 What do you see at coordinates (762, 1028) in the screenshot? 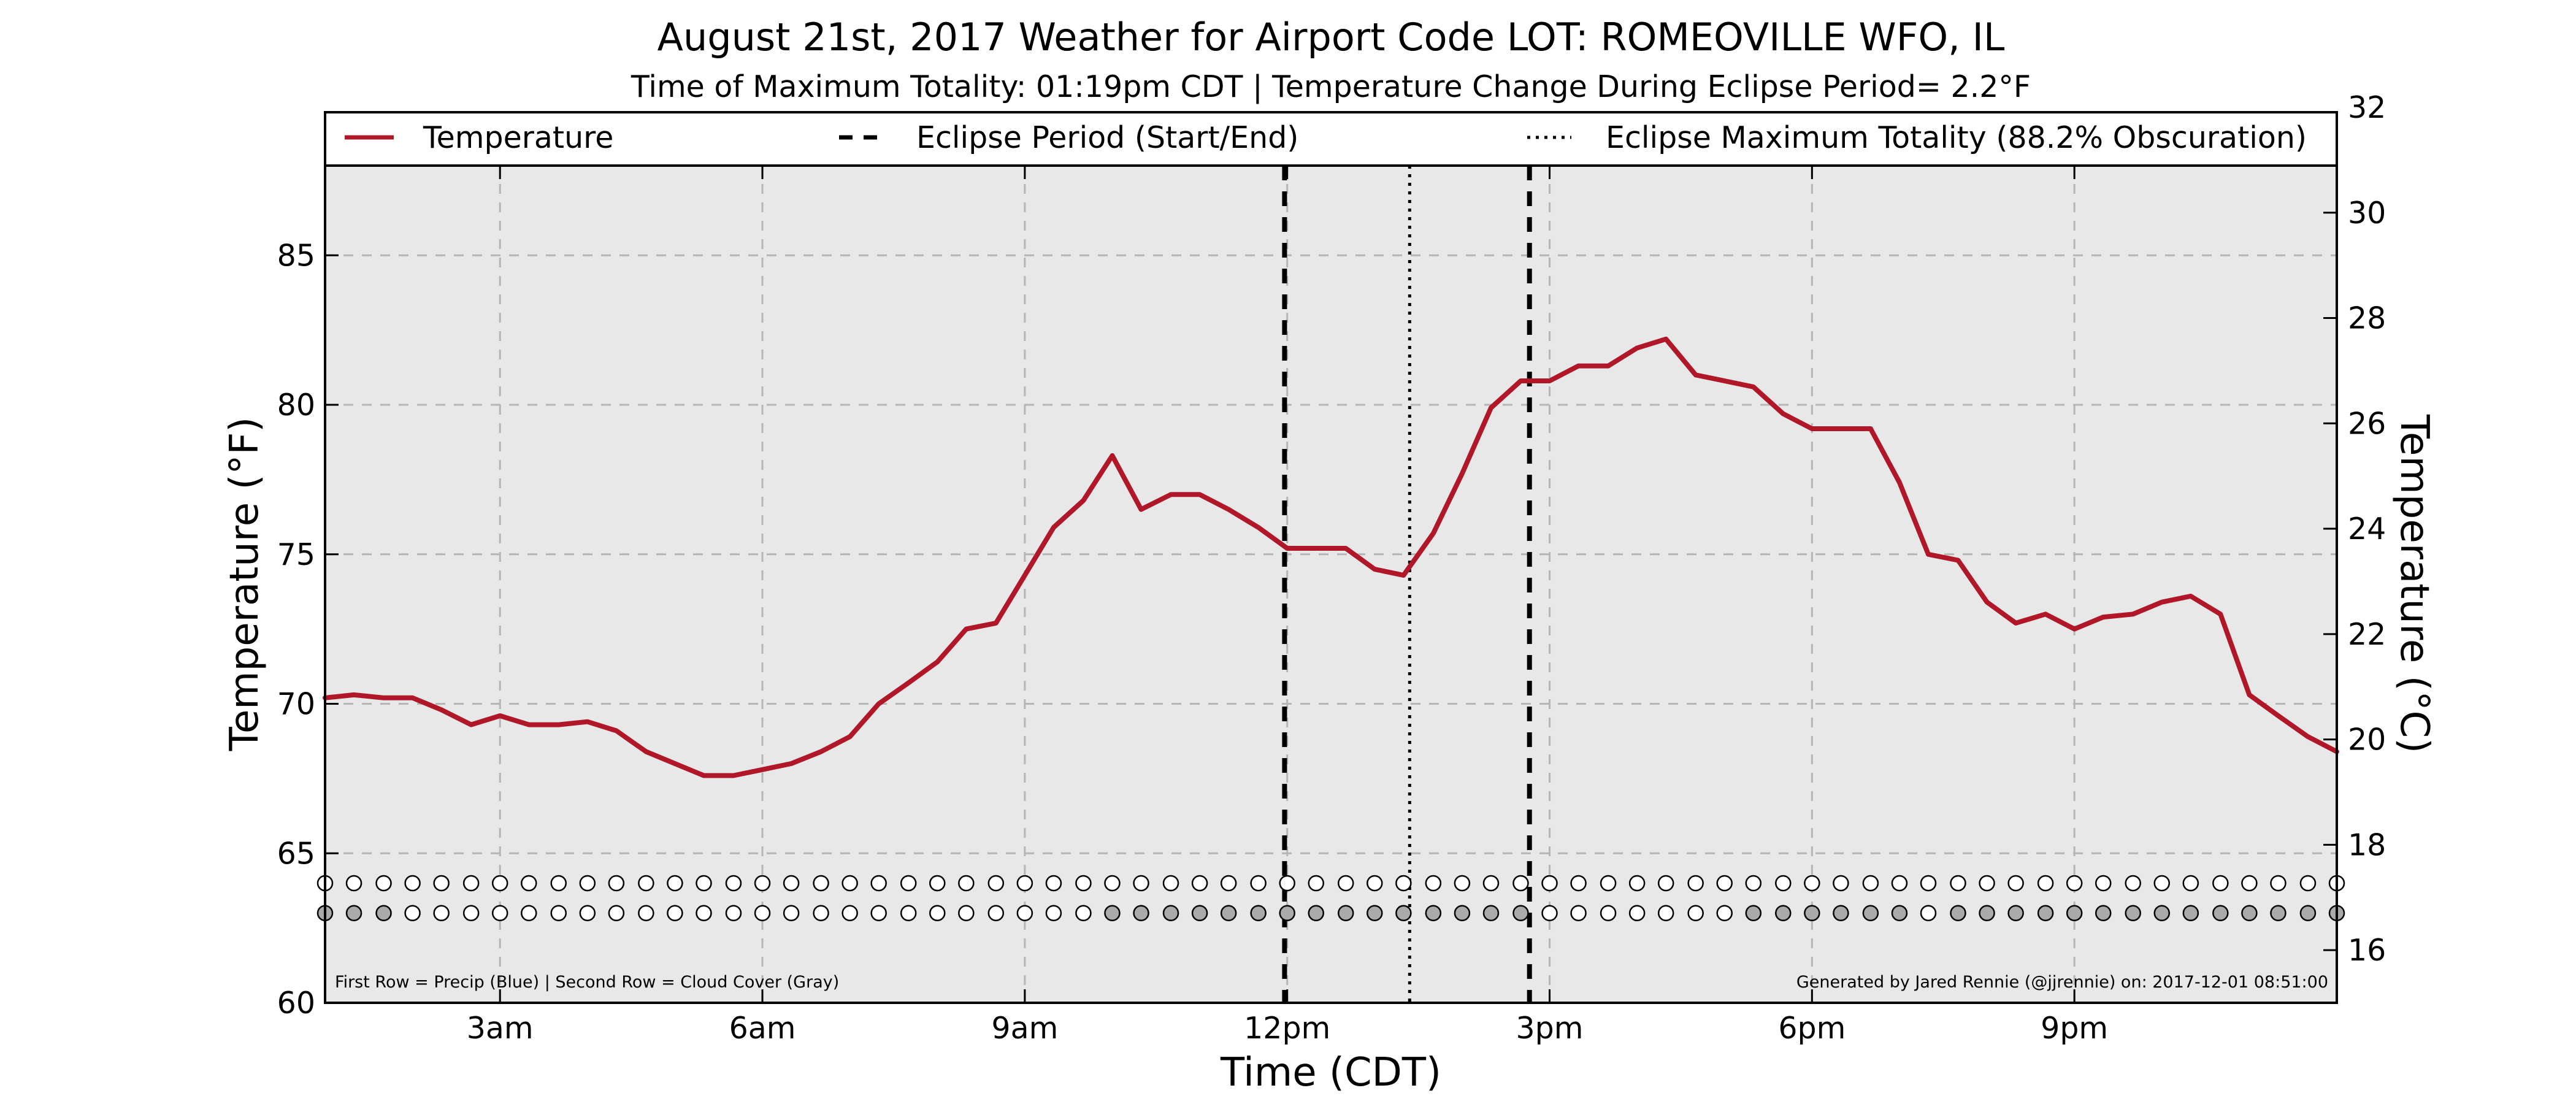
I see `x-tick-label: 6am` at bounding box center [762, 1028].